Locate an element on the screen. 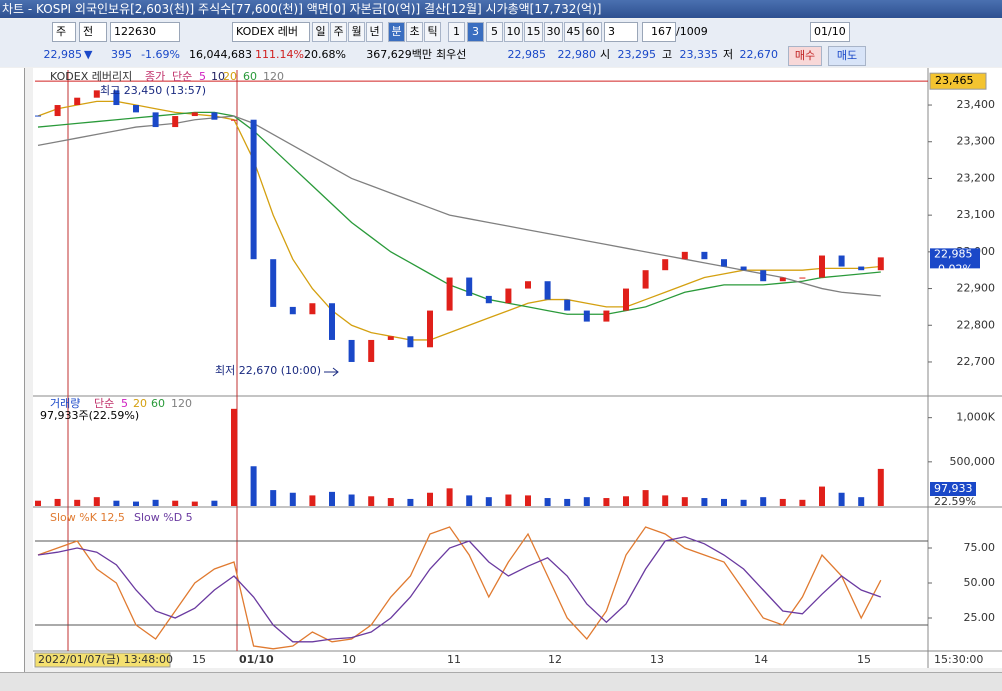 This screenshot has width=1002, height=691. interval-button: 5 is located at coordinates (494, 32).